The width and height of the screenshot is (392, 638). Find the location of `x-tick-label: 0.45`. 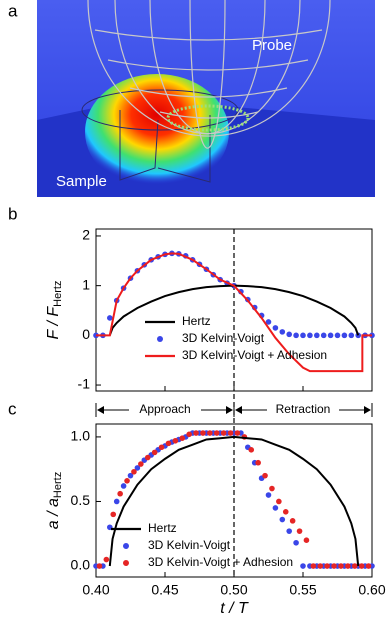

x-tick-label: 0.45 is located at coordinates (164, 590).